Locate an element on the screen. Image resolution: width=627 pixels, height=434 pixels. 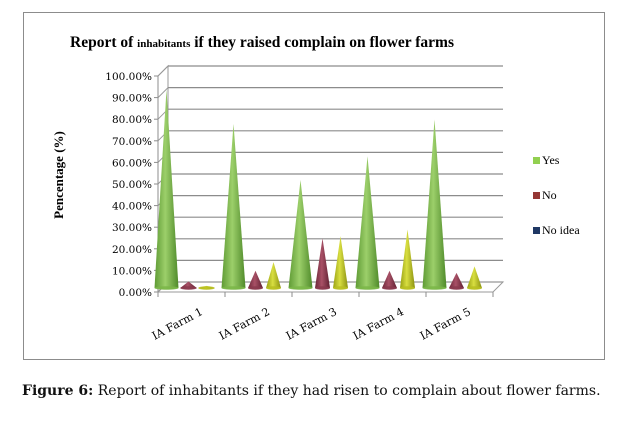
legend-item-yes: Yes is located at coordinates (556, 160).